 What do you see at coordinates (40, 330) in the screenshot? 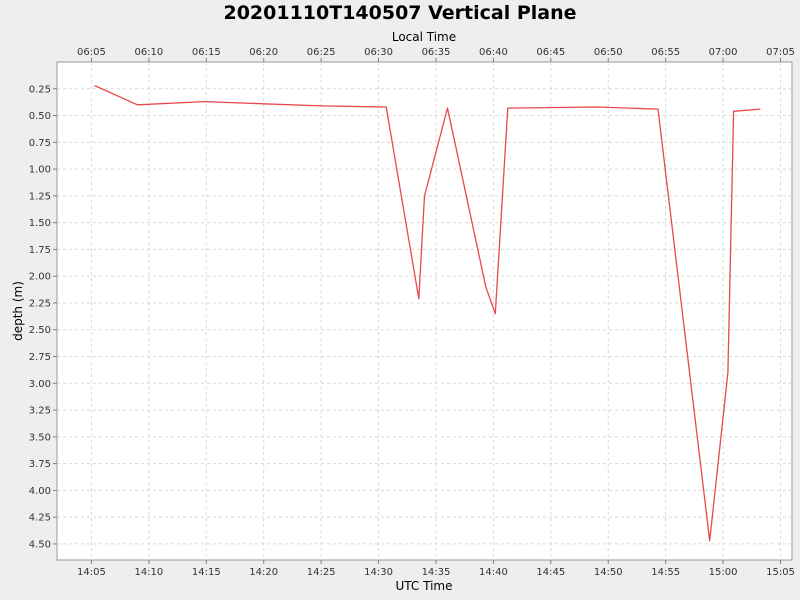
I see `y-tick-label: 2.50` at bounding box center [40, 330].